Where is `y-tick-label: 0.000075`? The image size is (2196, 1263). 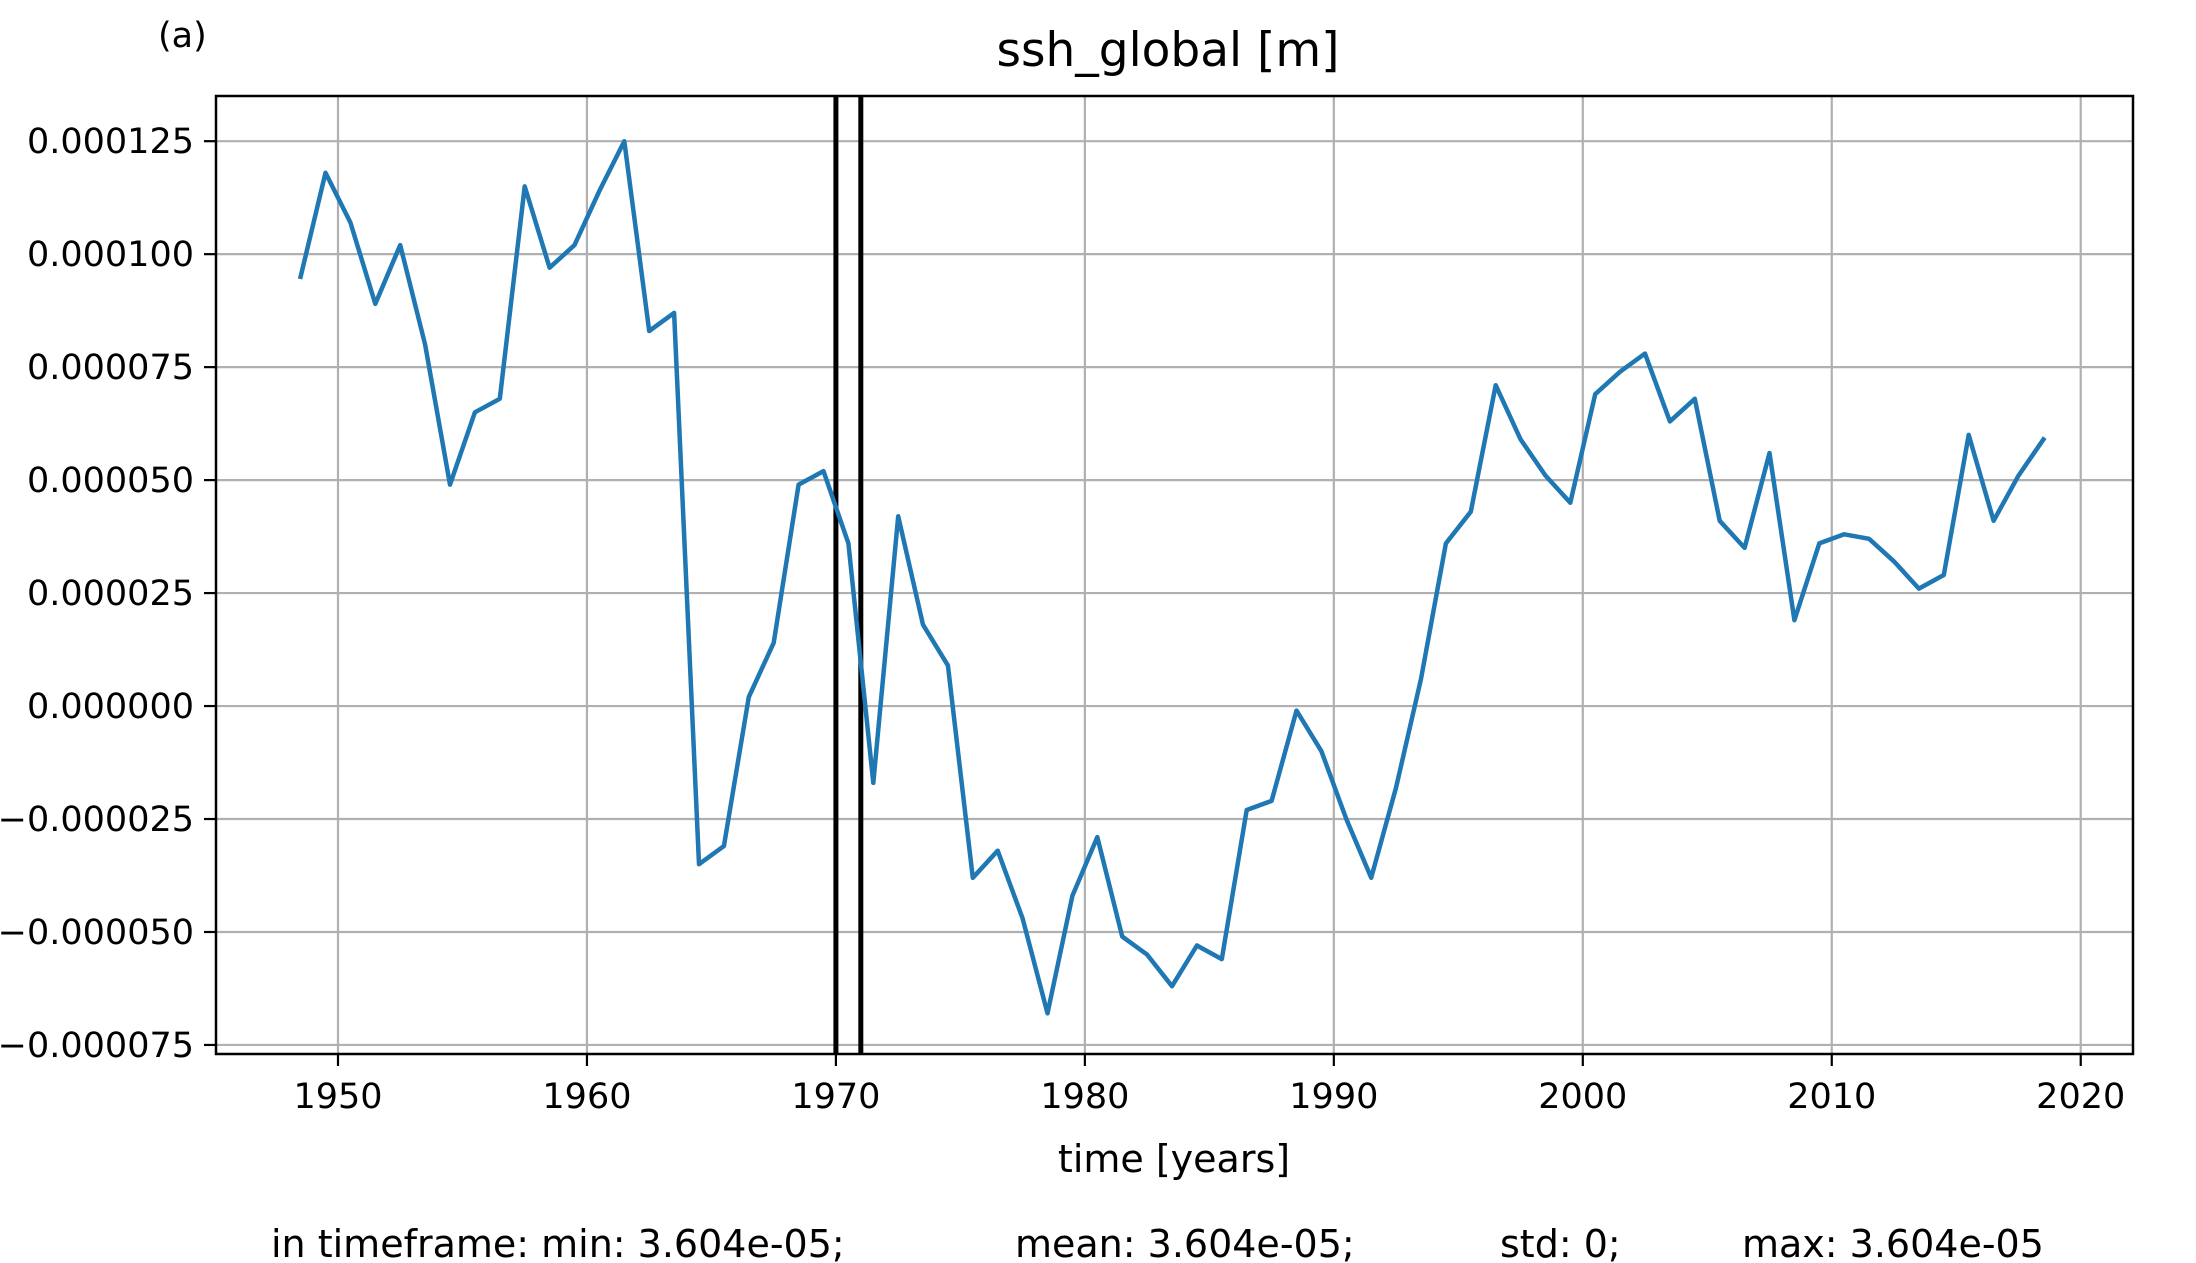 y-tick-label: 0.000075 is located at coordinates (110, 368).